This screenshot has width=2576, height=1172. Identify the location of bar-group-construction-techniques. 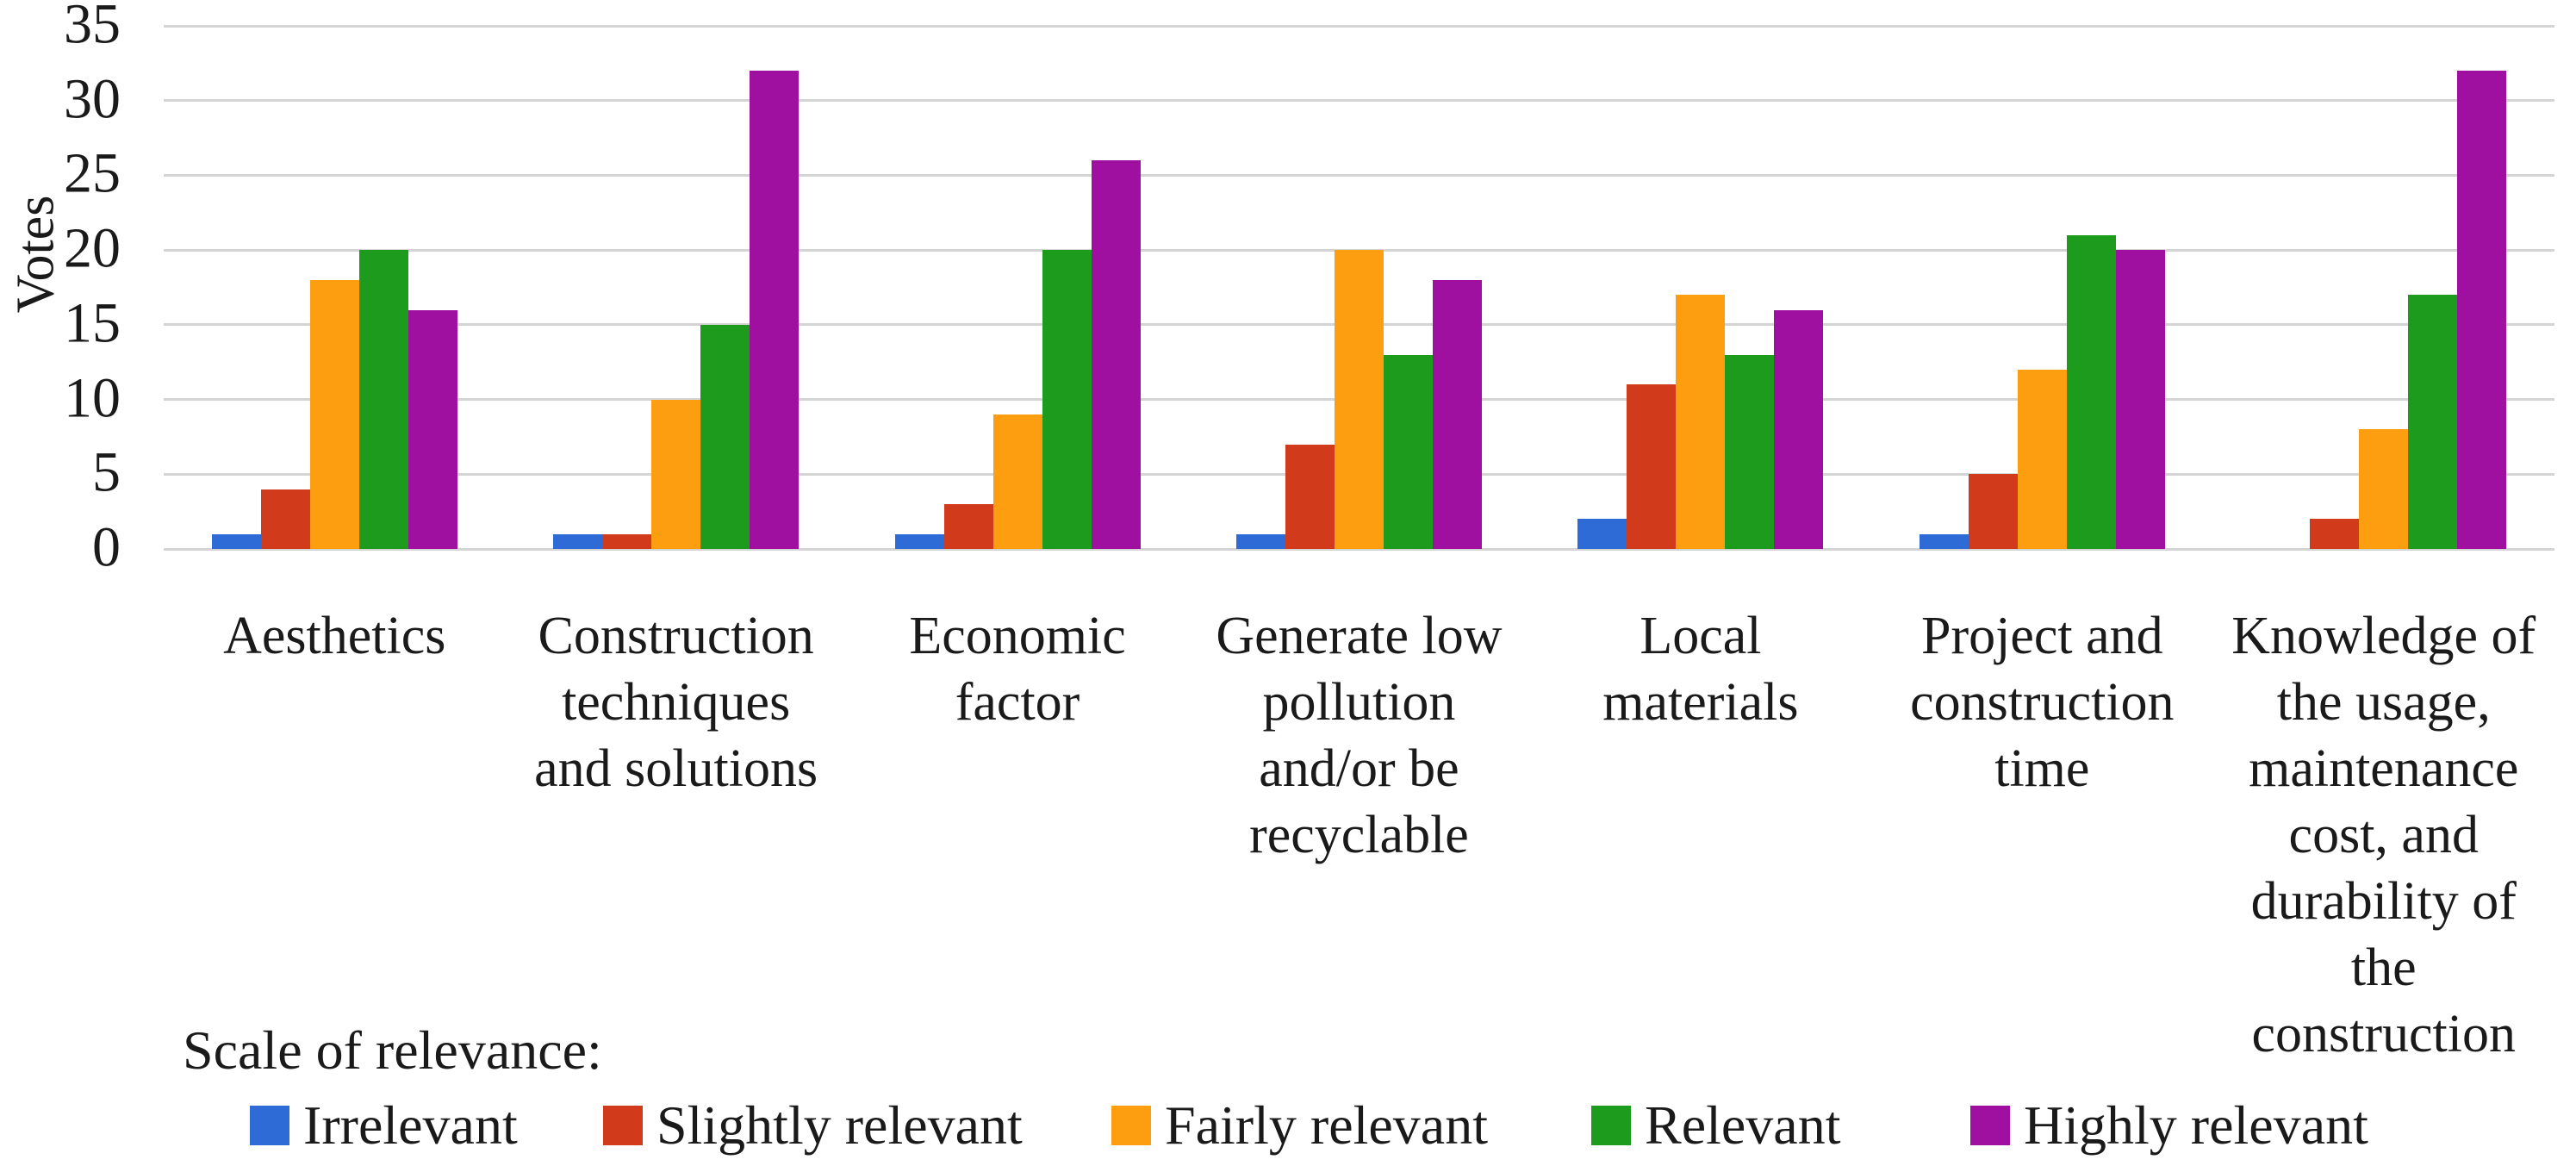
(676, 287).